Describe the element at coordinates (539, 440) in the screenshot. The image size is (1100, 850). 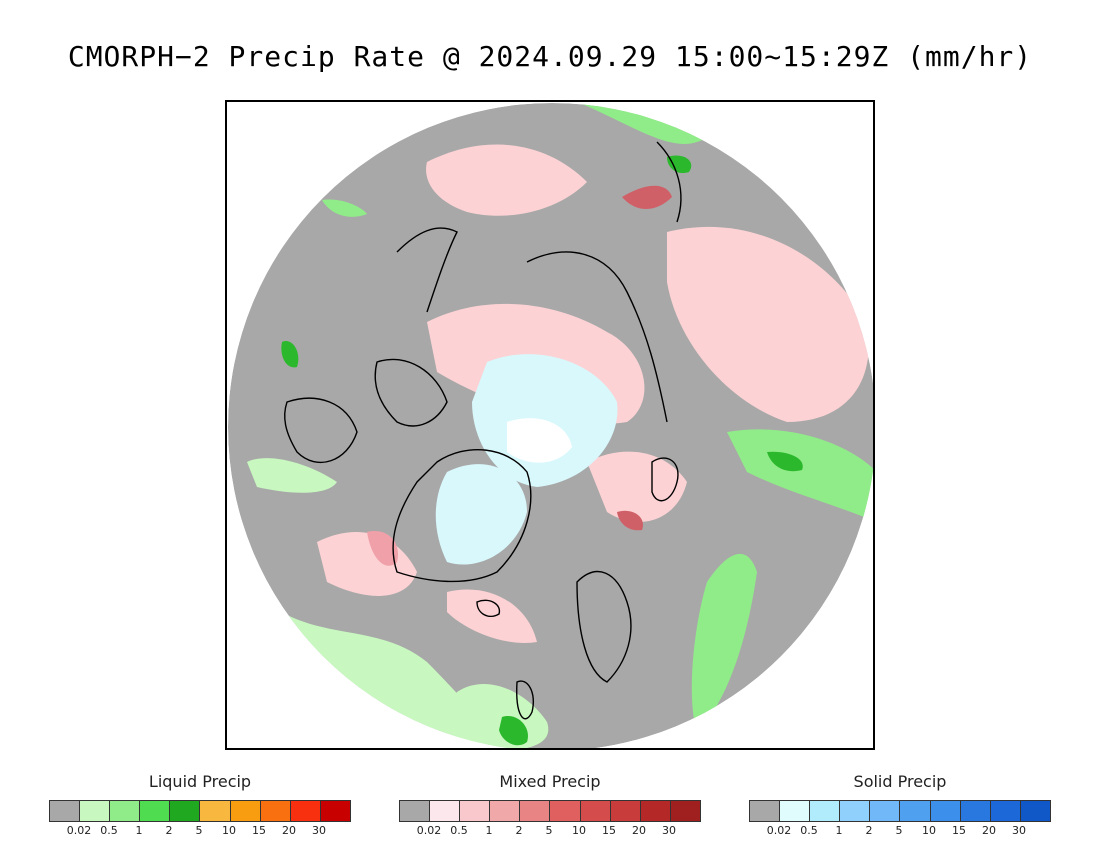
I see `solid-area-pole-white` at that location.